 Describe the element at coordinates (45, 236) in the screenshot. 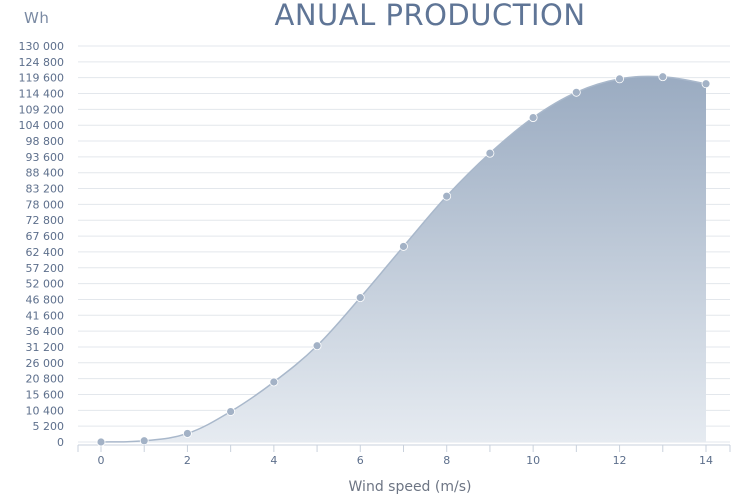

I see `y-tick-label: 67 600` at that location.